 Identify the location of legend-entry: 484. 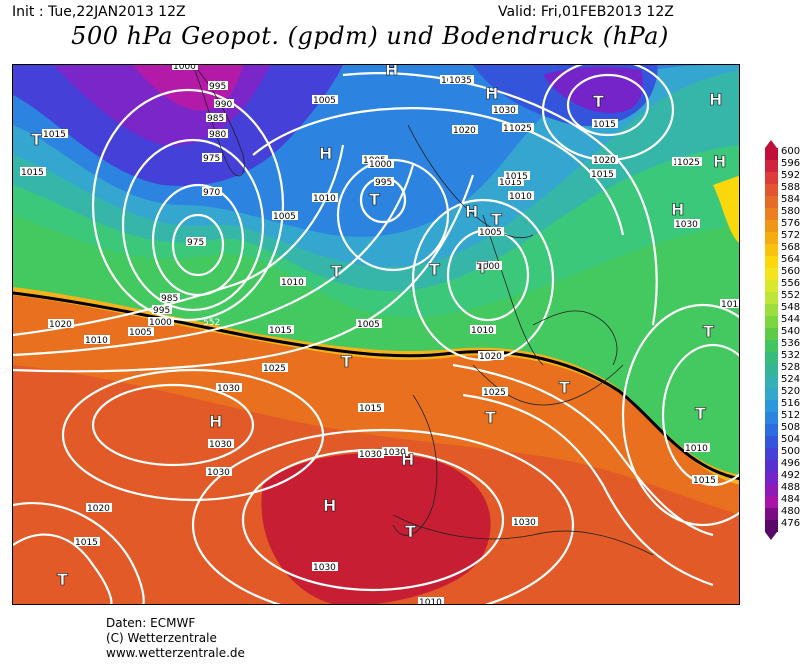
(786, 501).